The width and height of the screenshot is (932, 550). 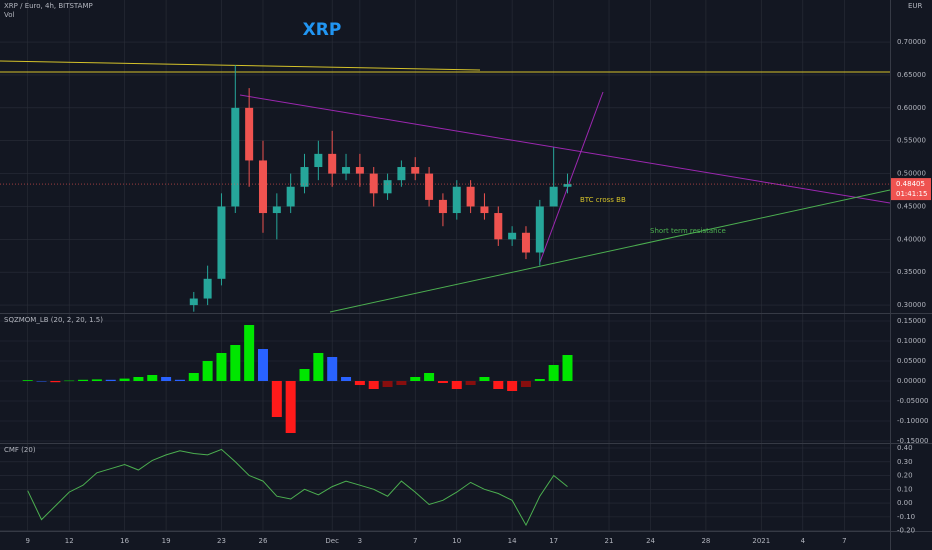 I want to click on x-tick-label: 4, so click(x=803, y=541).